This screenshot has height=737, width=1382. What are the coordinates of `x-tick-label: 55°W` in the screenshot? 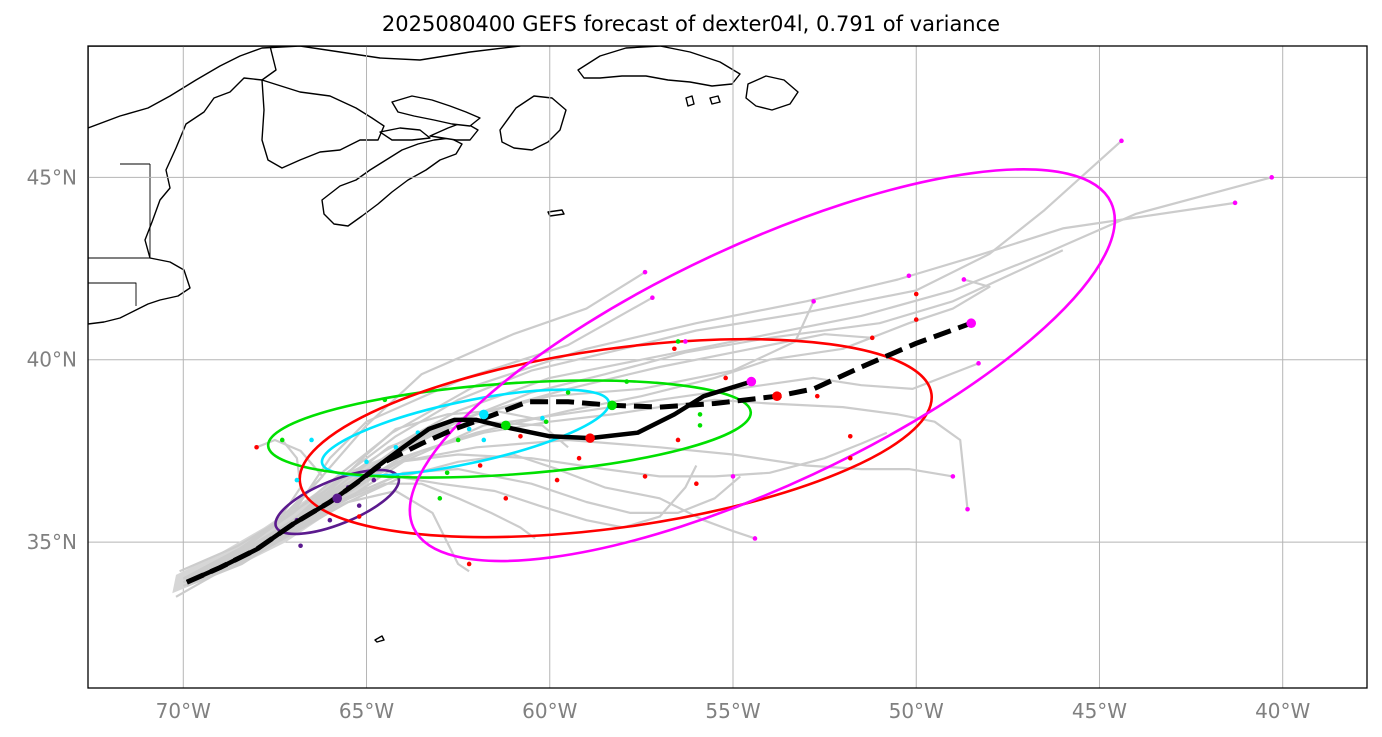 It's located at (732, 711).